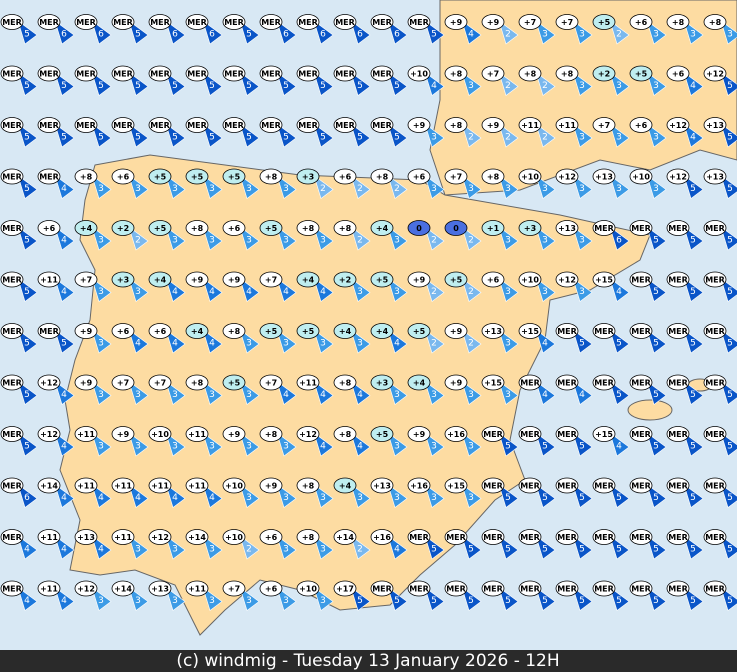 The width and height of the screenshot is (737, 672). Describe the element at coordinates (345, 589) in the screenshot. I see `temp-label: +17` at that location.